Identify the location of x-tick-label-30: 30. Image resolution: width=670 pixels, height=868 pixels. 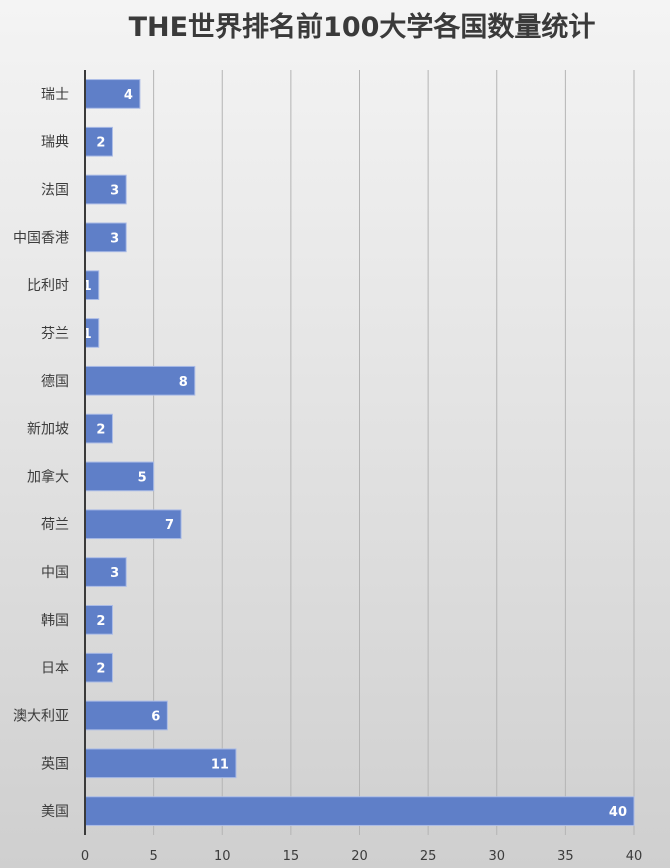
(496, 856).